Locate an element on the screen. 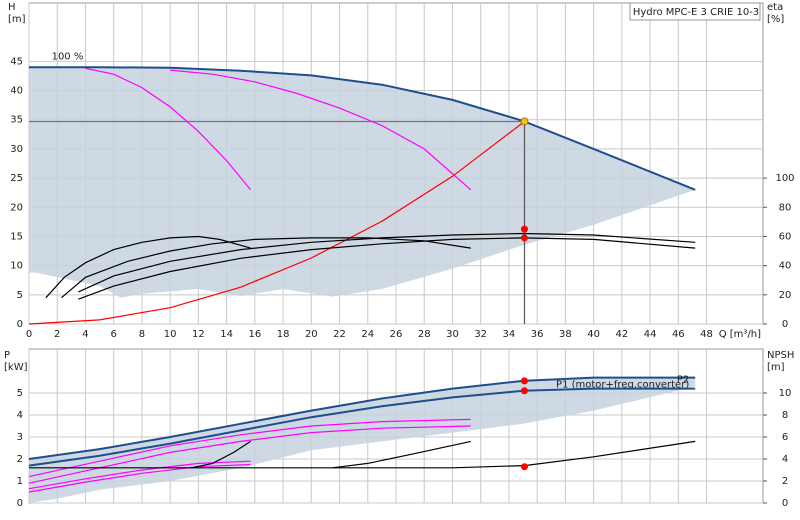 This screenshot has width=800, height=520. y-axis-label: P is located at coordinates (7, 355).